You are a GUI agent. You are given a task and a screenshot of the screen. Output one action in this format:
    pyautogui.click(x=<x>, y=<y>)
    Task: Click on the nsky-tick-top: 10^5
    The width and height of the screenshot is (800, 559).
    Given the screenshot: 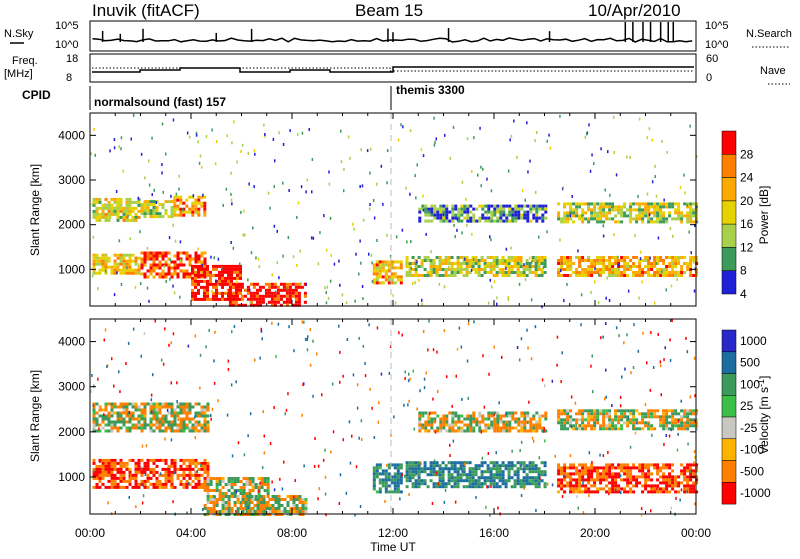 What is the action you would take?
    pyautogui.click(x=67, y=26)
    